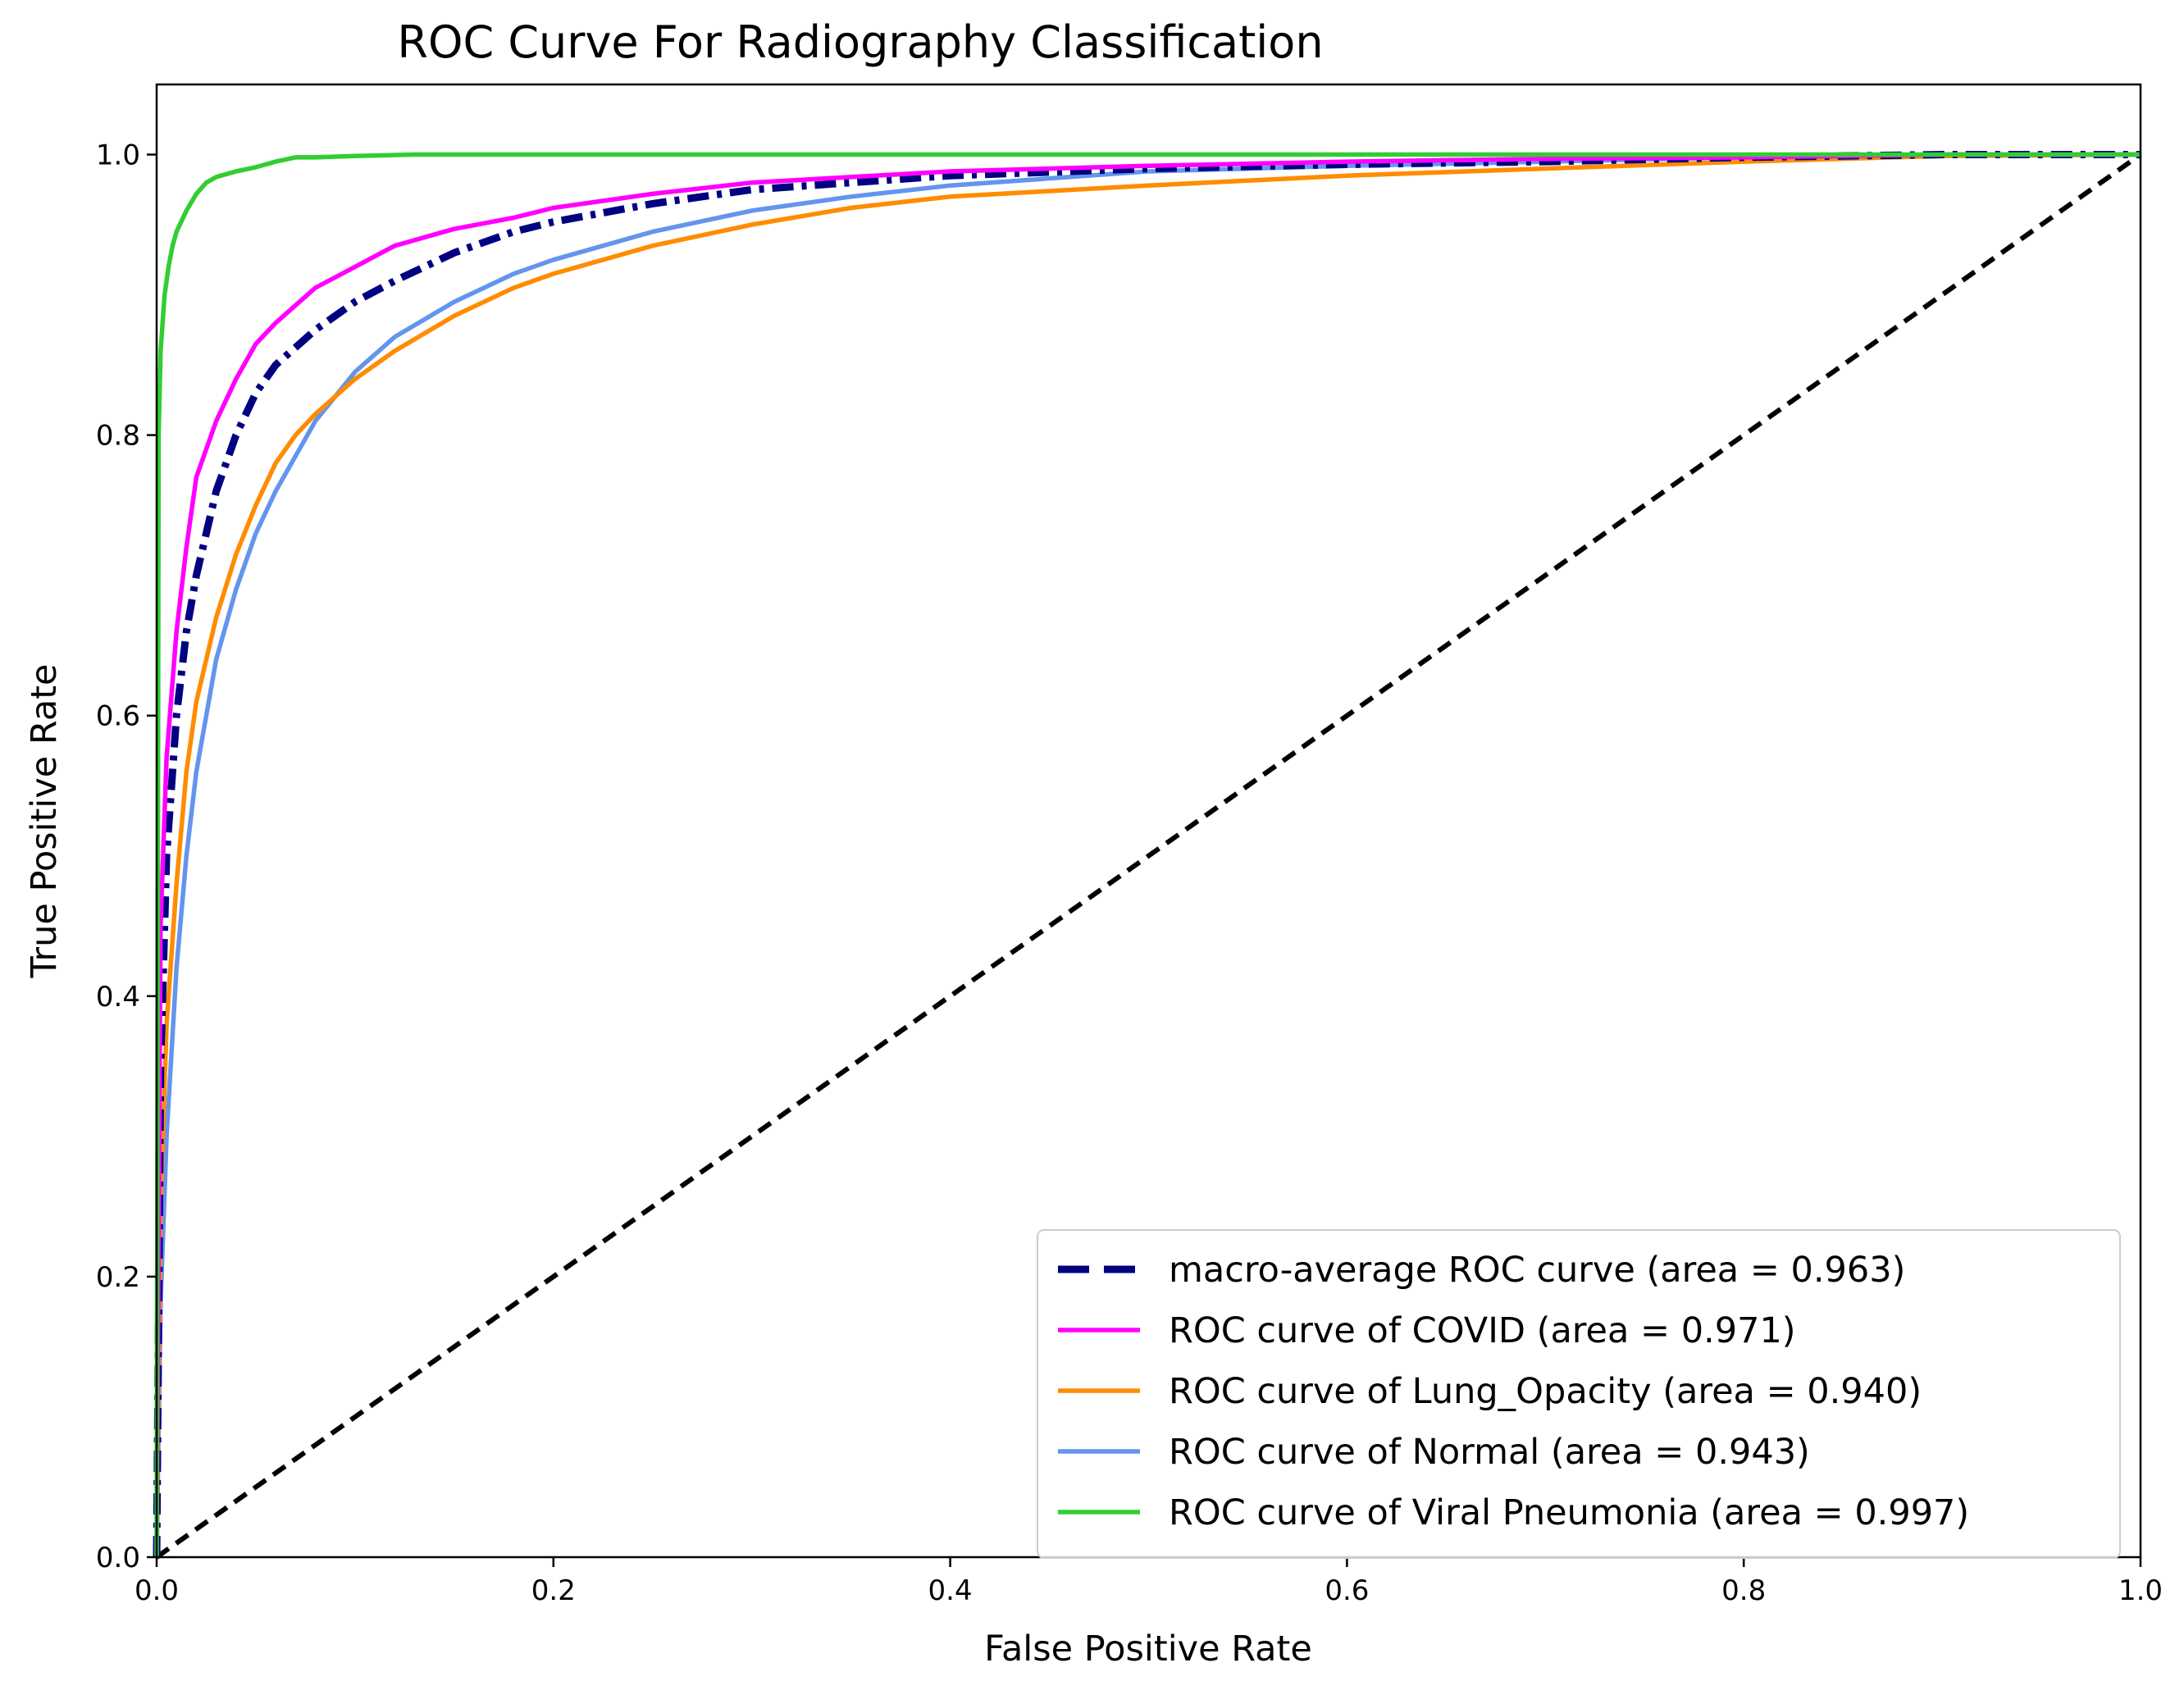  I want to click on y-axis-label: True Positive Rate, so click(44, 820).